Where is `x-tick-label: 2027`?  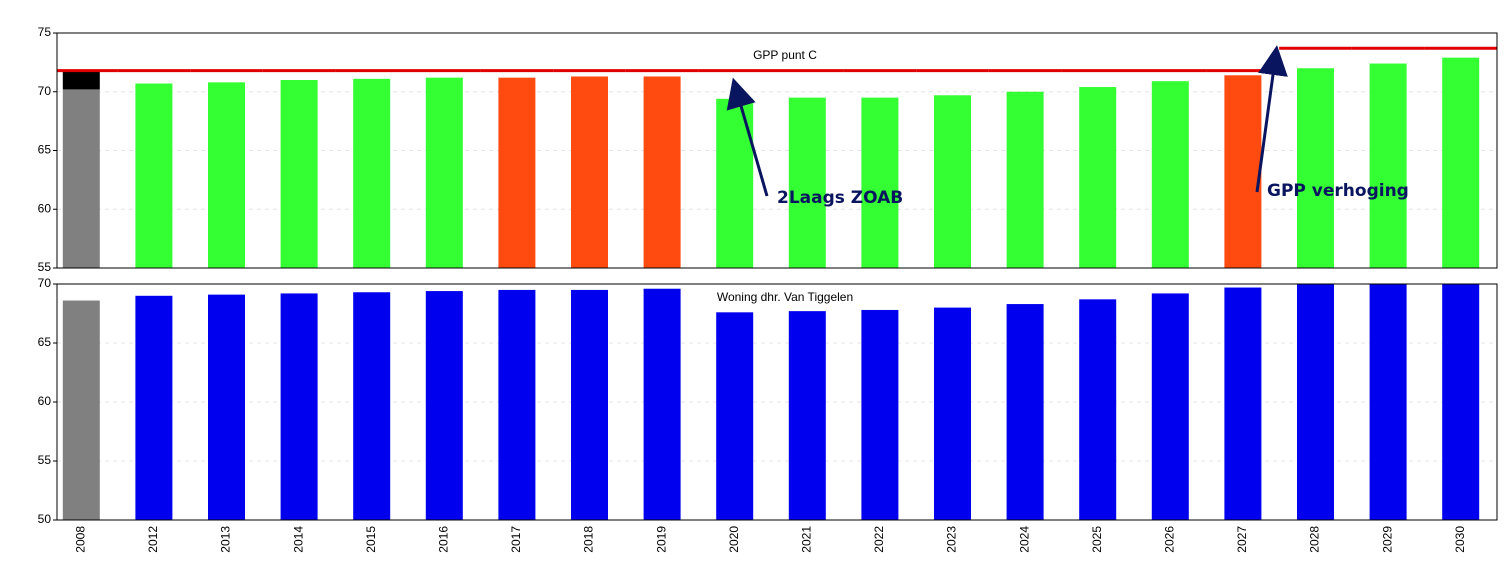 x-tick-label: 2027 is located at coordinates (1242, 539).